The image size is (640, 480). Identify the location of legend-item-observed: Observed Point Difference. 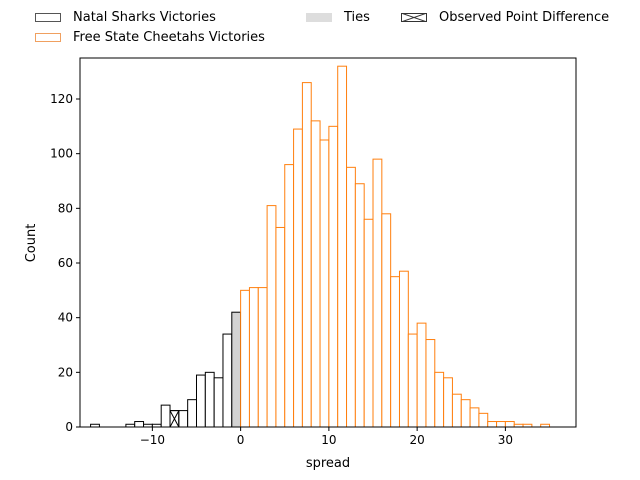
(505, 17).